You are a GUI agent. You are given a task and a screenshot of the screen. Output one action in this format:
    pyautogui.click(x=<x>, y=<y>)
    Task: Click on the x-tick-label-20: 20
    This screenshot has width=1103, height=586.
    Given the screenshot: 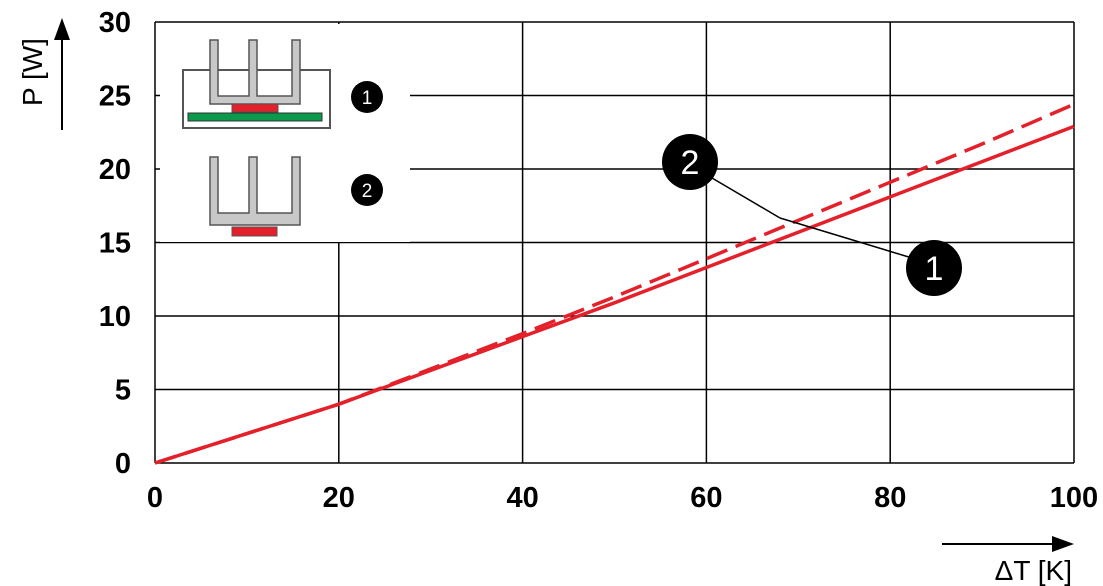 What is the action you would take?
    pyautogui.click(x=339, y=498)
    